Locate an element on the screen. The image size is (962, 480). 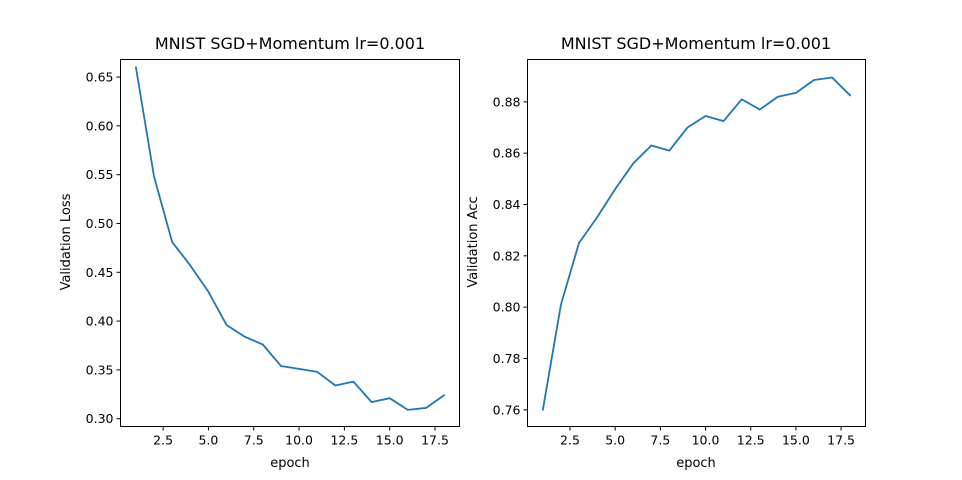
accuracy-chart-y-axis-label: Validation Acc is located at coordinates (473, 241).